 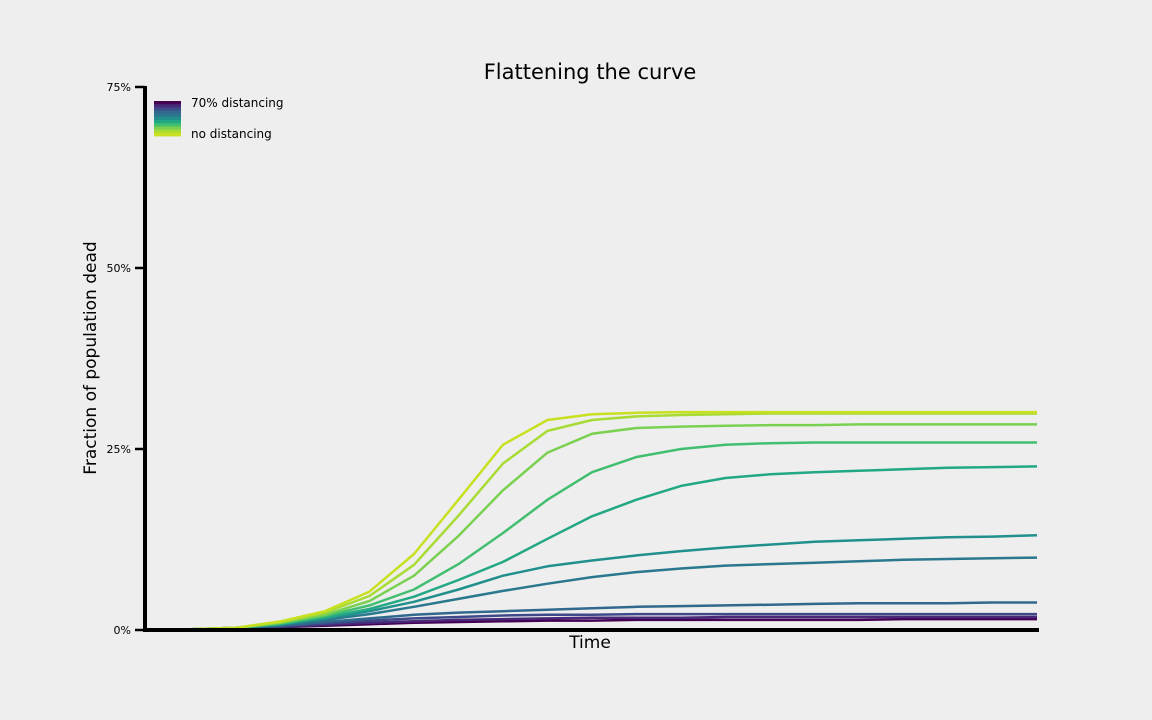 What do you see at coordinates (589, 643) in the screenshot?
I see `x-axis-label: Time` at bounding box center [589, 643].